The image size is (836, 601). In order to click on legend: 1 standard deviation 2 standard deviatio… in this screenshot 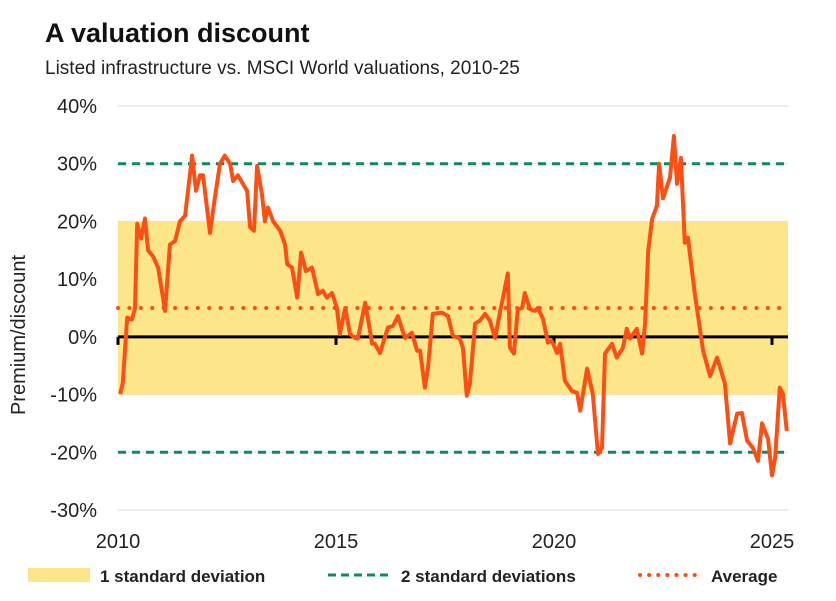, I will do `click(402, 576)`.